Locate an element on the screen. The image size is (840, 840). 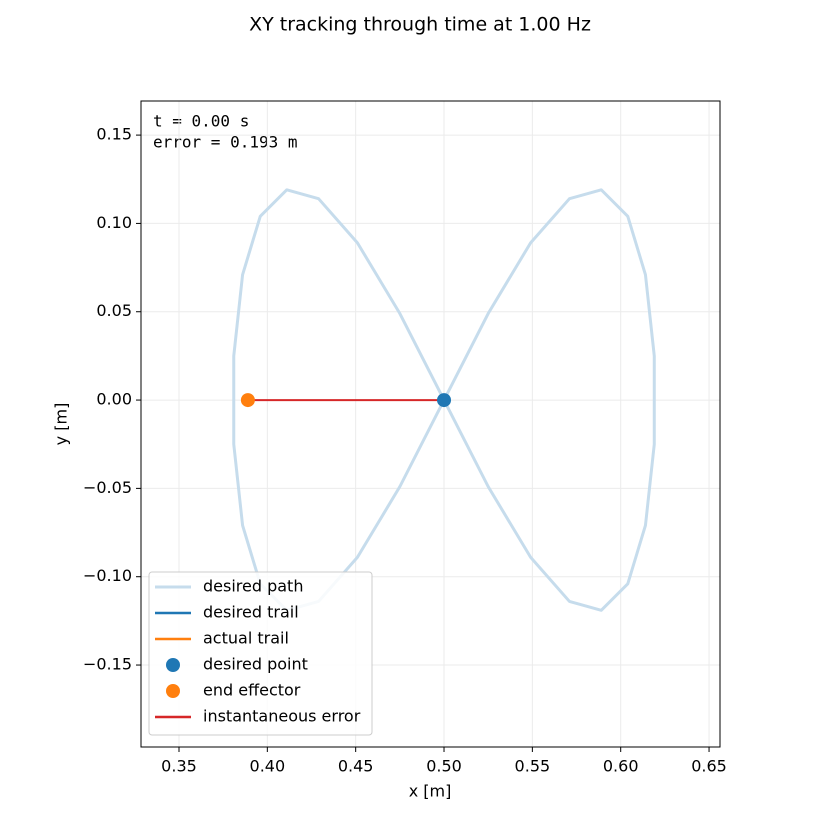
legend-label: desired point is located at coordinates (255, 664).